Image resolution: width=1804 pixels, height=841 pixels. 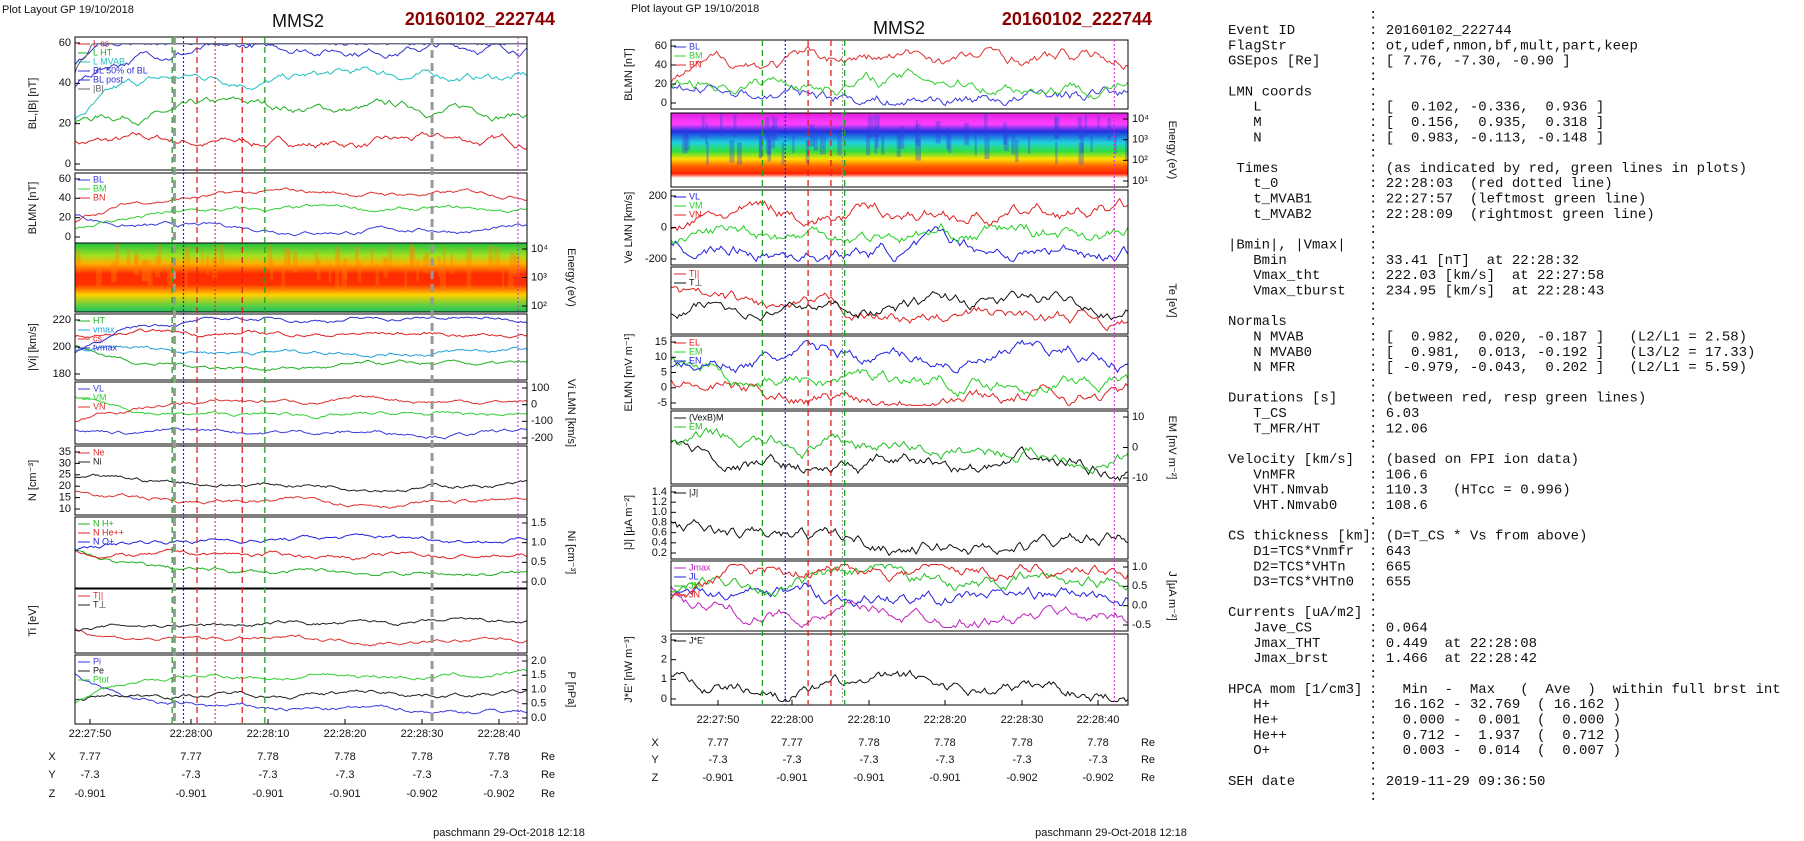 What do you see at coordinates (1507, 399) in the screenshot?
I see `info-value: : (between red, resp green lines)` at bounding box center [1507, 399].